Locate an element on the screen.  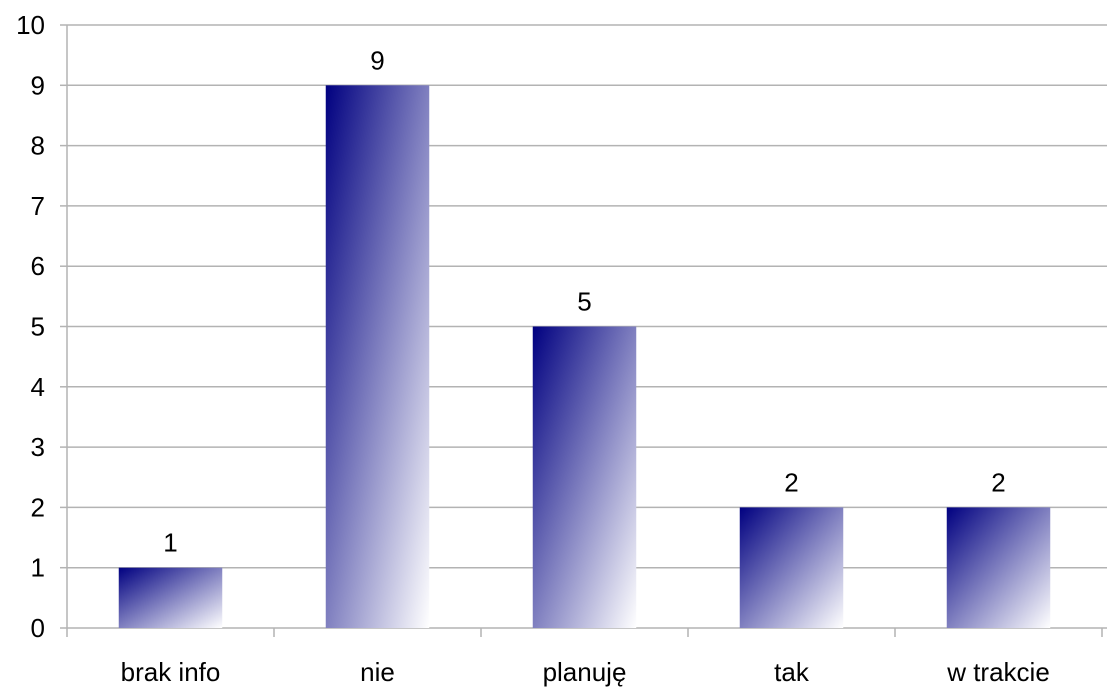
y-tick-label: 2 is located at coordinates (38, 507).